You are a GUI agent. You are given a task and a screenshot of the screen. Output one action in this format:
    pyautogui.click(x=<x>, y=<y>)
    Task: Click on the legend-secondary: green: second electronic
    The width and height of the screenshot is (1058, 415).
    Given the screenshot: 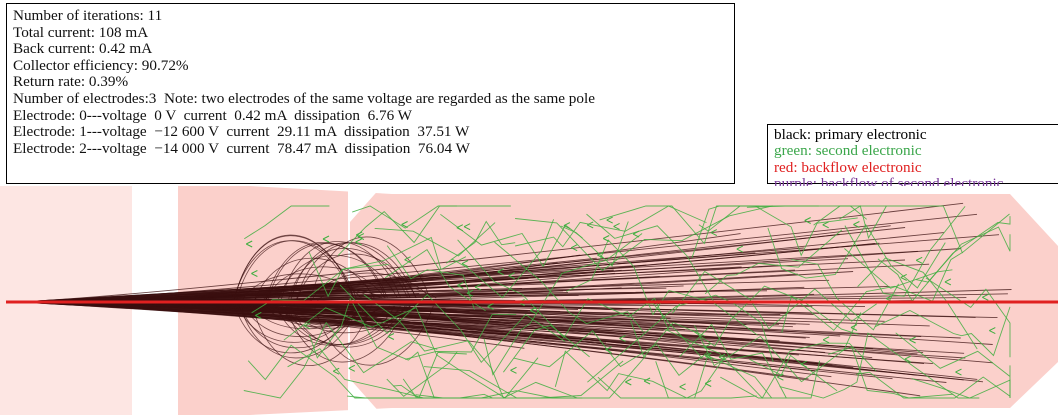 What is the action you would take?
    pyautogui.click(x=848, y=151)
    